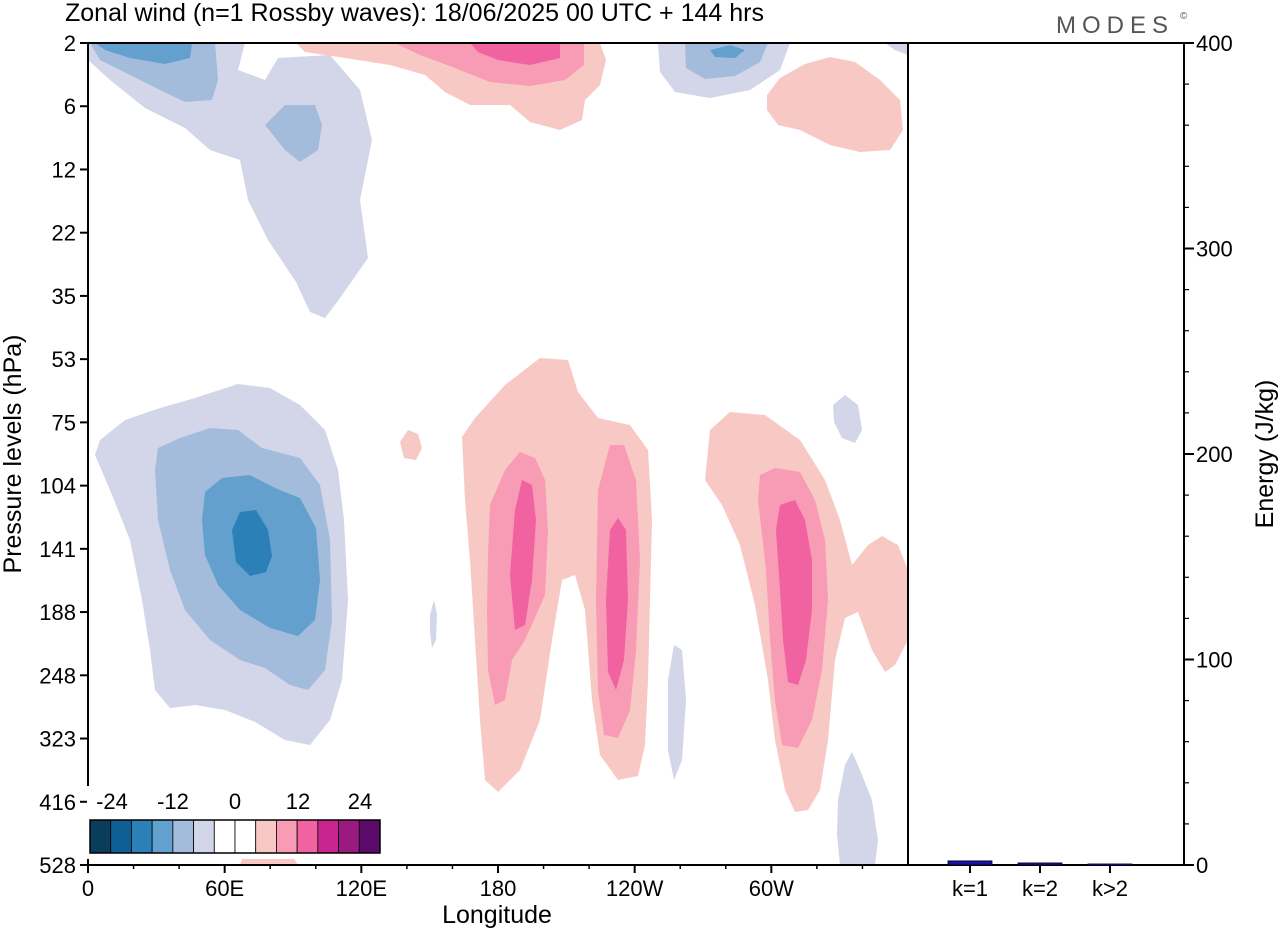  What do you see at coordinates (1115, 25) in the screenshot?
I see `modes-logo: MODES` at bounding box center [1115, 25].